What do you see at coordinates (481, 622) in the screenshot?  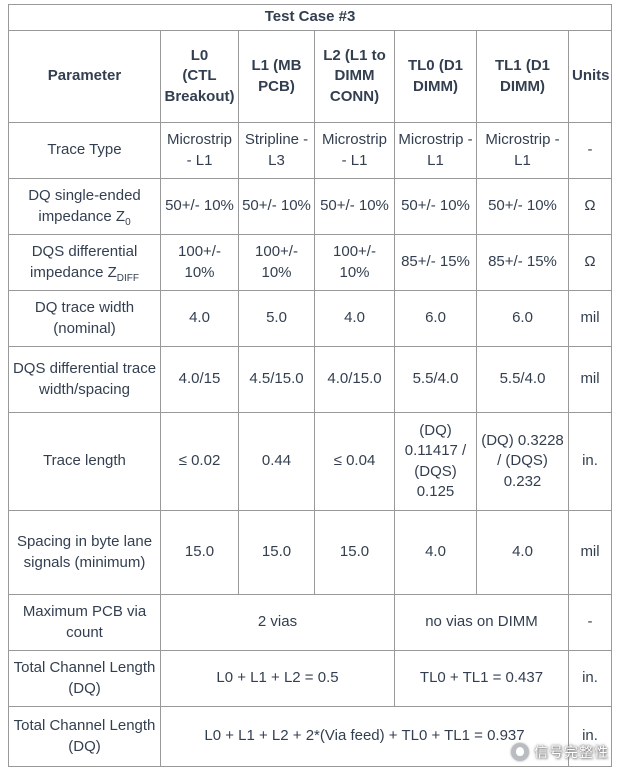 I see `merged-value-cell-right: no vias on DIMM` at bounding box center [481, 622].